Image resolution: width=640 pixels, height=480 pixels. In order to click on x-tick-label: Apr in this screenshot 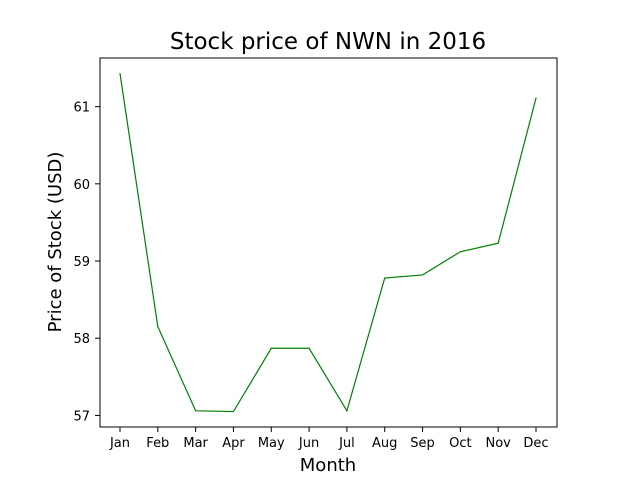, I will do `click(233, 443)`.